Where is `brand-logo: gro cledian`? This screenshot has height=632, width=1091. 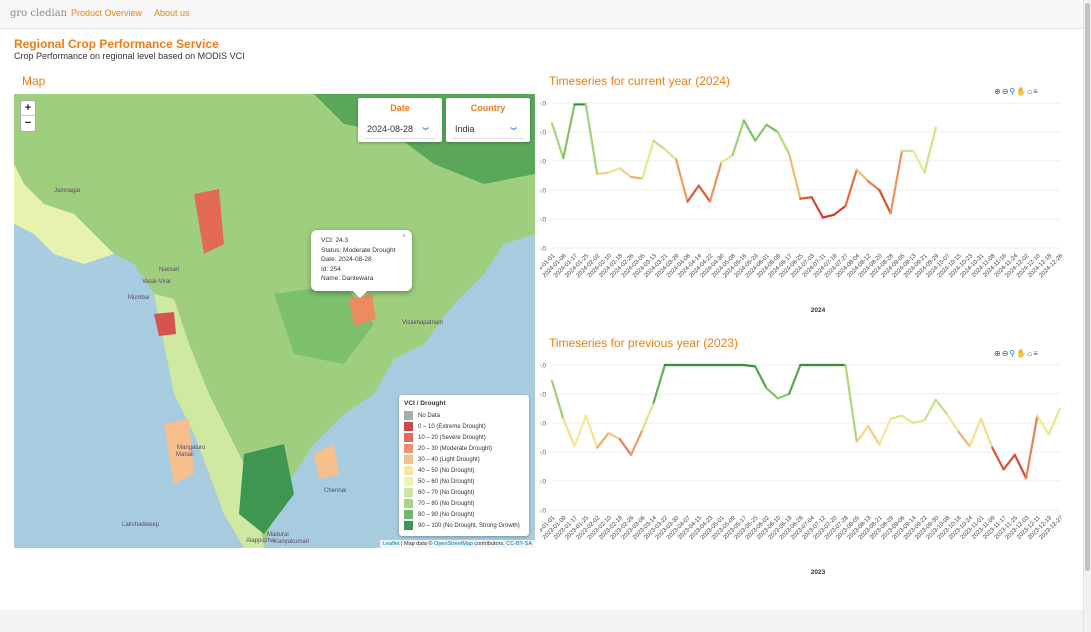
brand-logo: gro cledian is located at coordinates (39, 13).